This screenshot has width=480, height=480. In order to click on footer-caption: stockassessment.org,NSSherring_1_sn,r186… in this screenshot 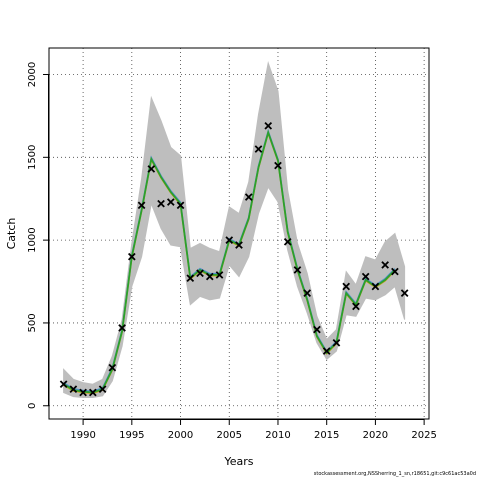, I will do `click(394, 474)`.